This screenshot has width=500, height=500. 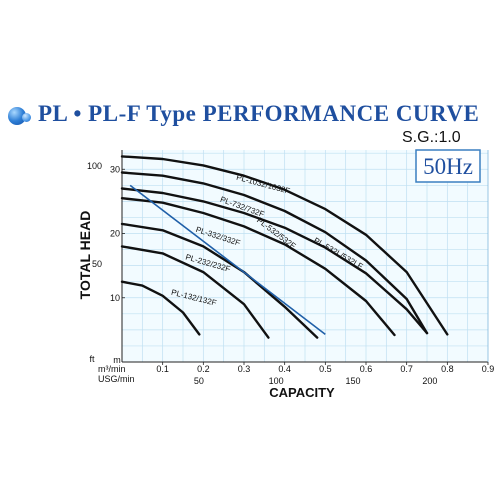 I want to click on system-curve-line, so click(x=227, y=260).